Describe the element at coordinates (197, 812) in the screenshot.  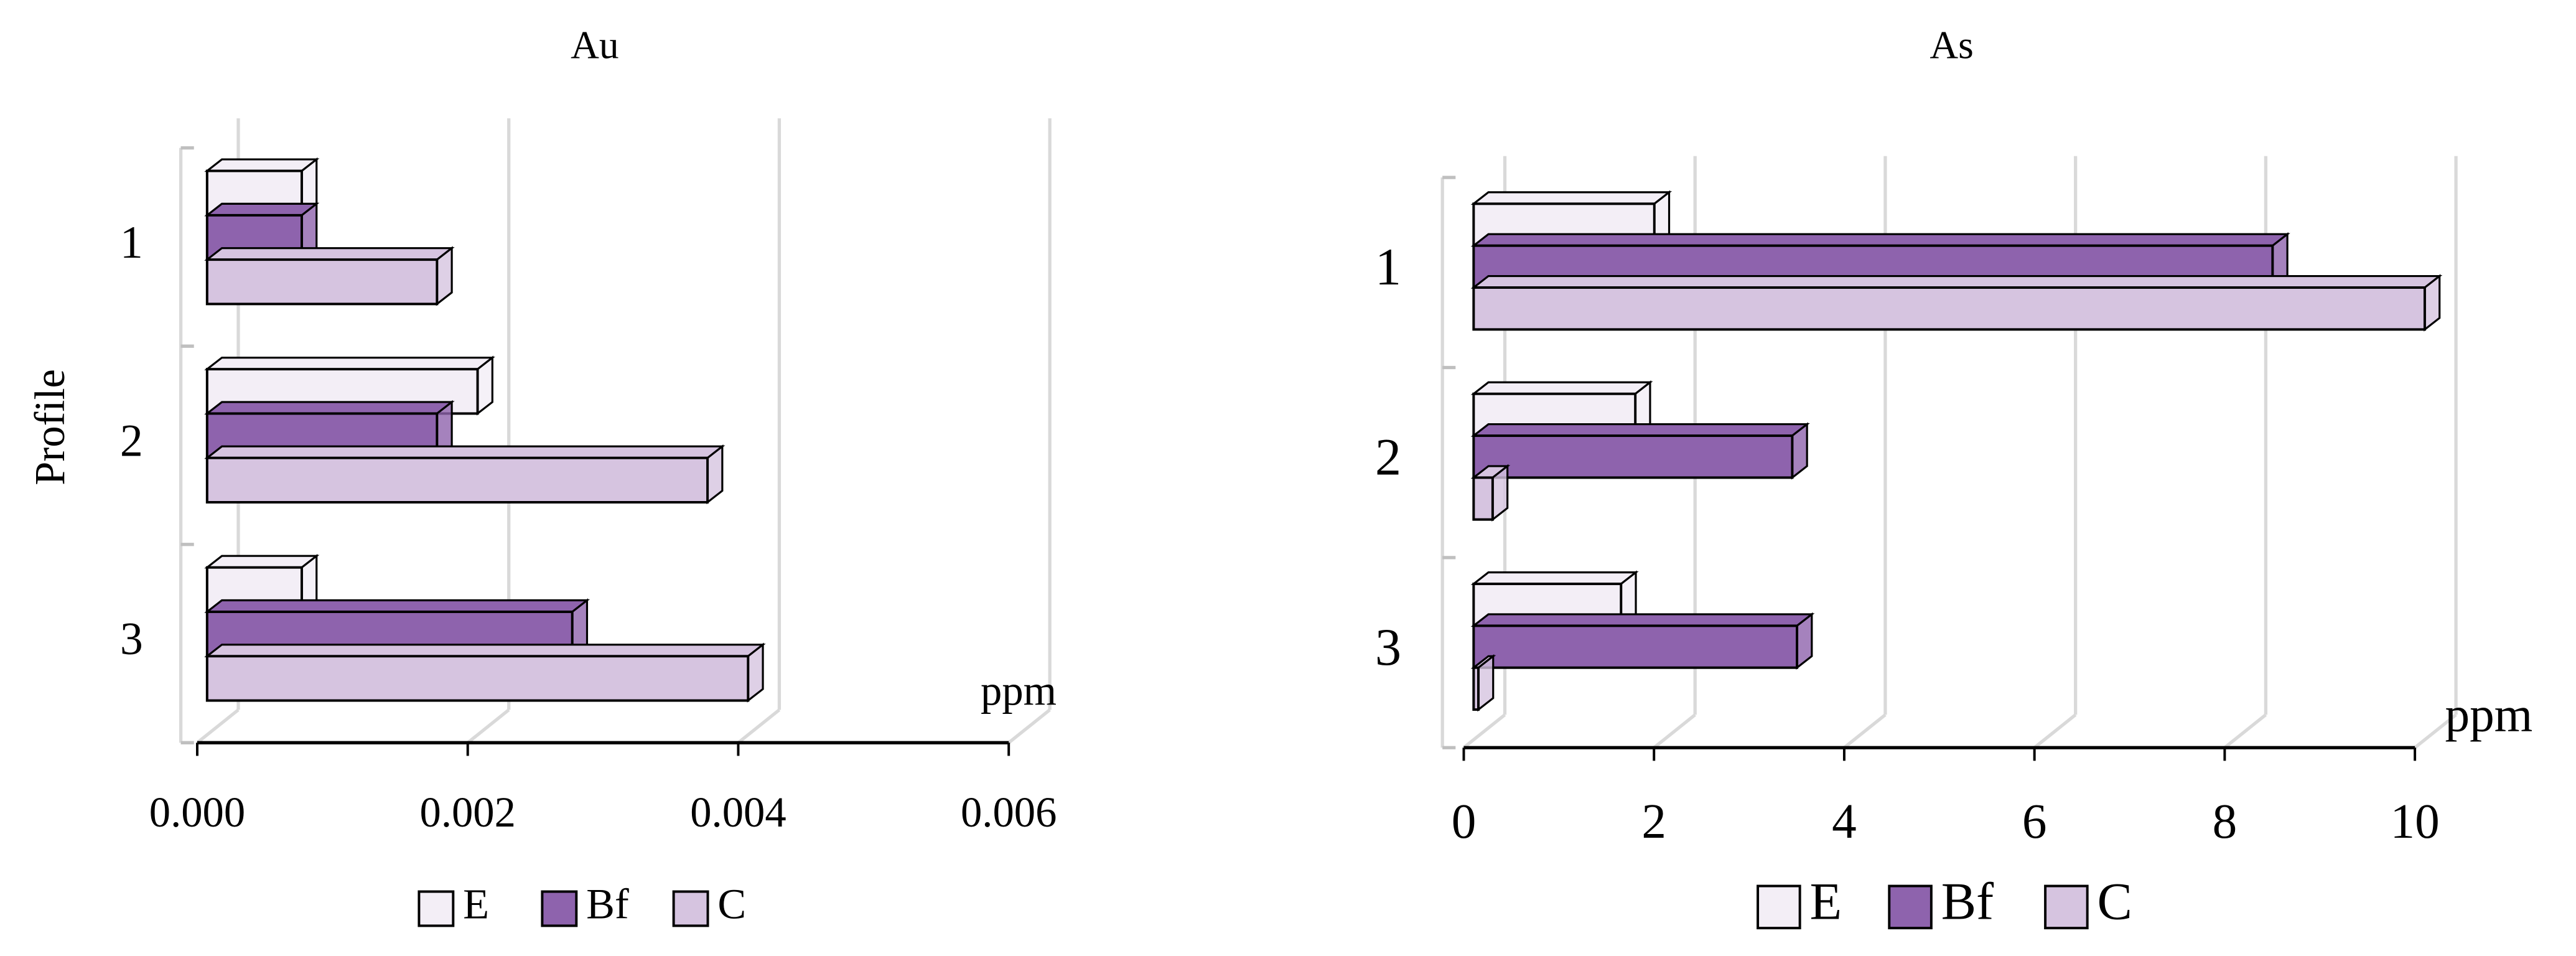
I see `x-tick-label: 0.000` at that location.